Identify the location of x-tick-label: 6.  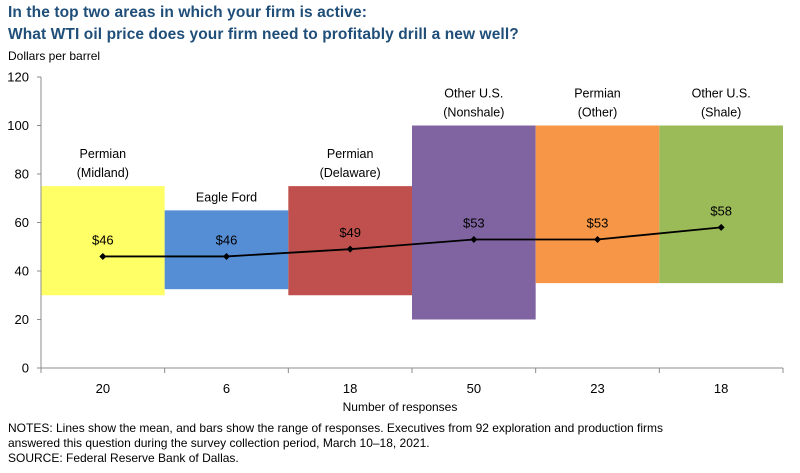
(226, 388).